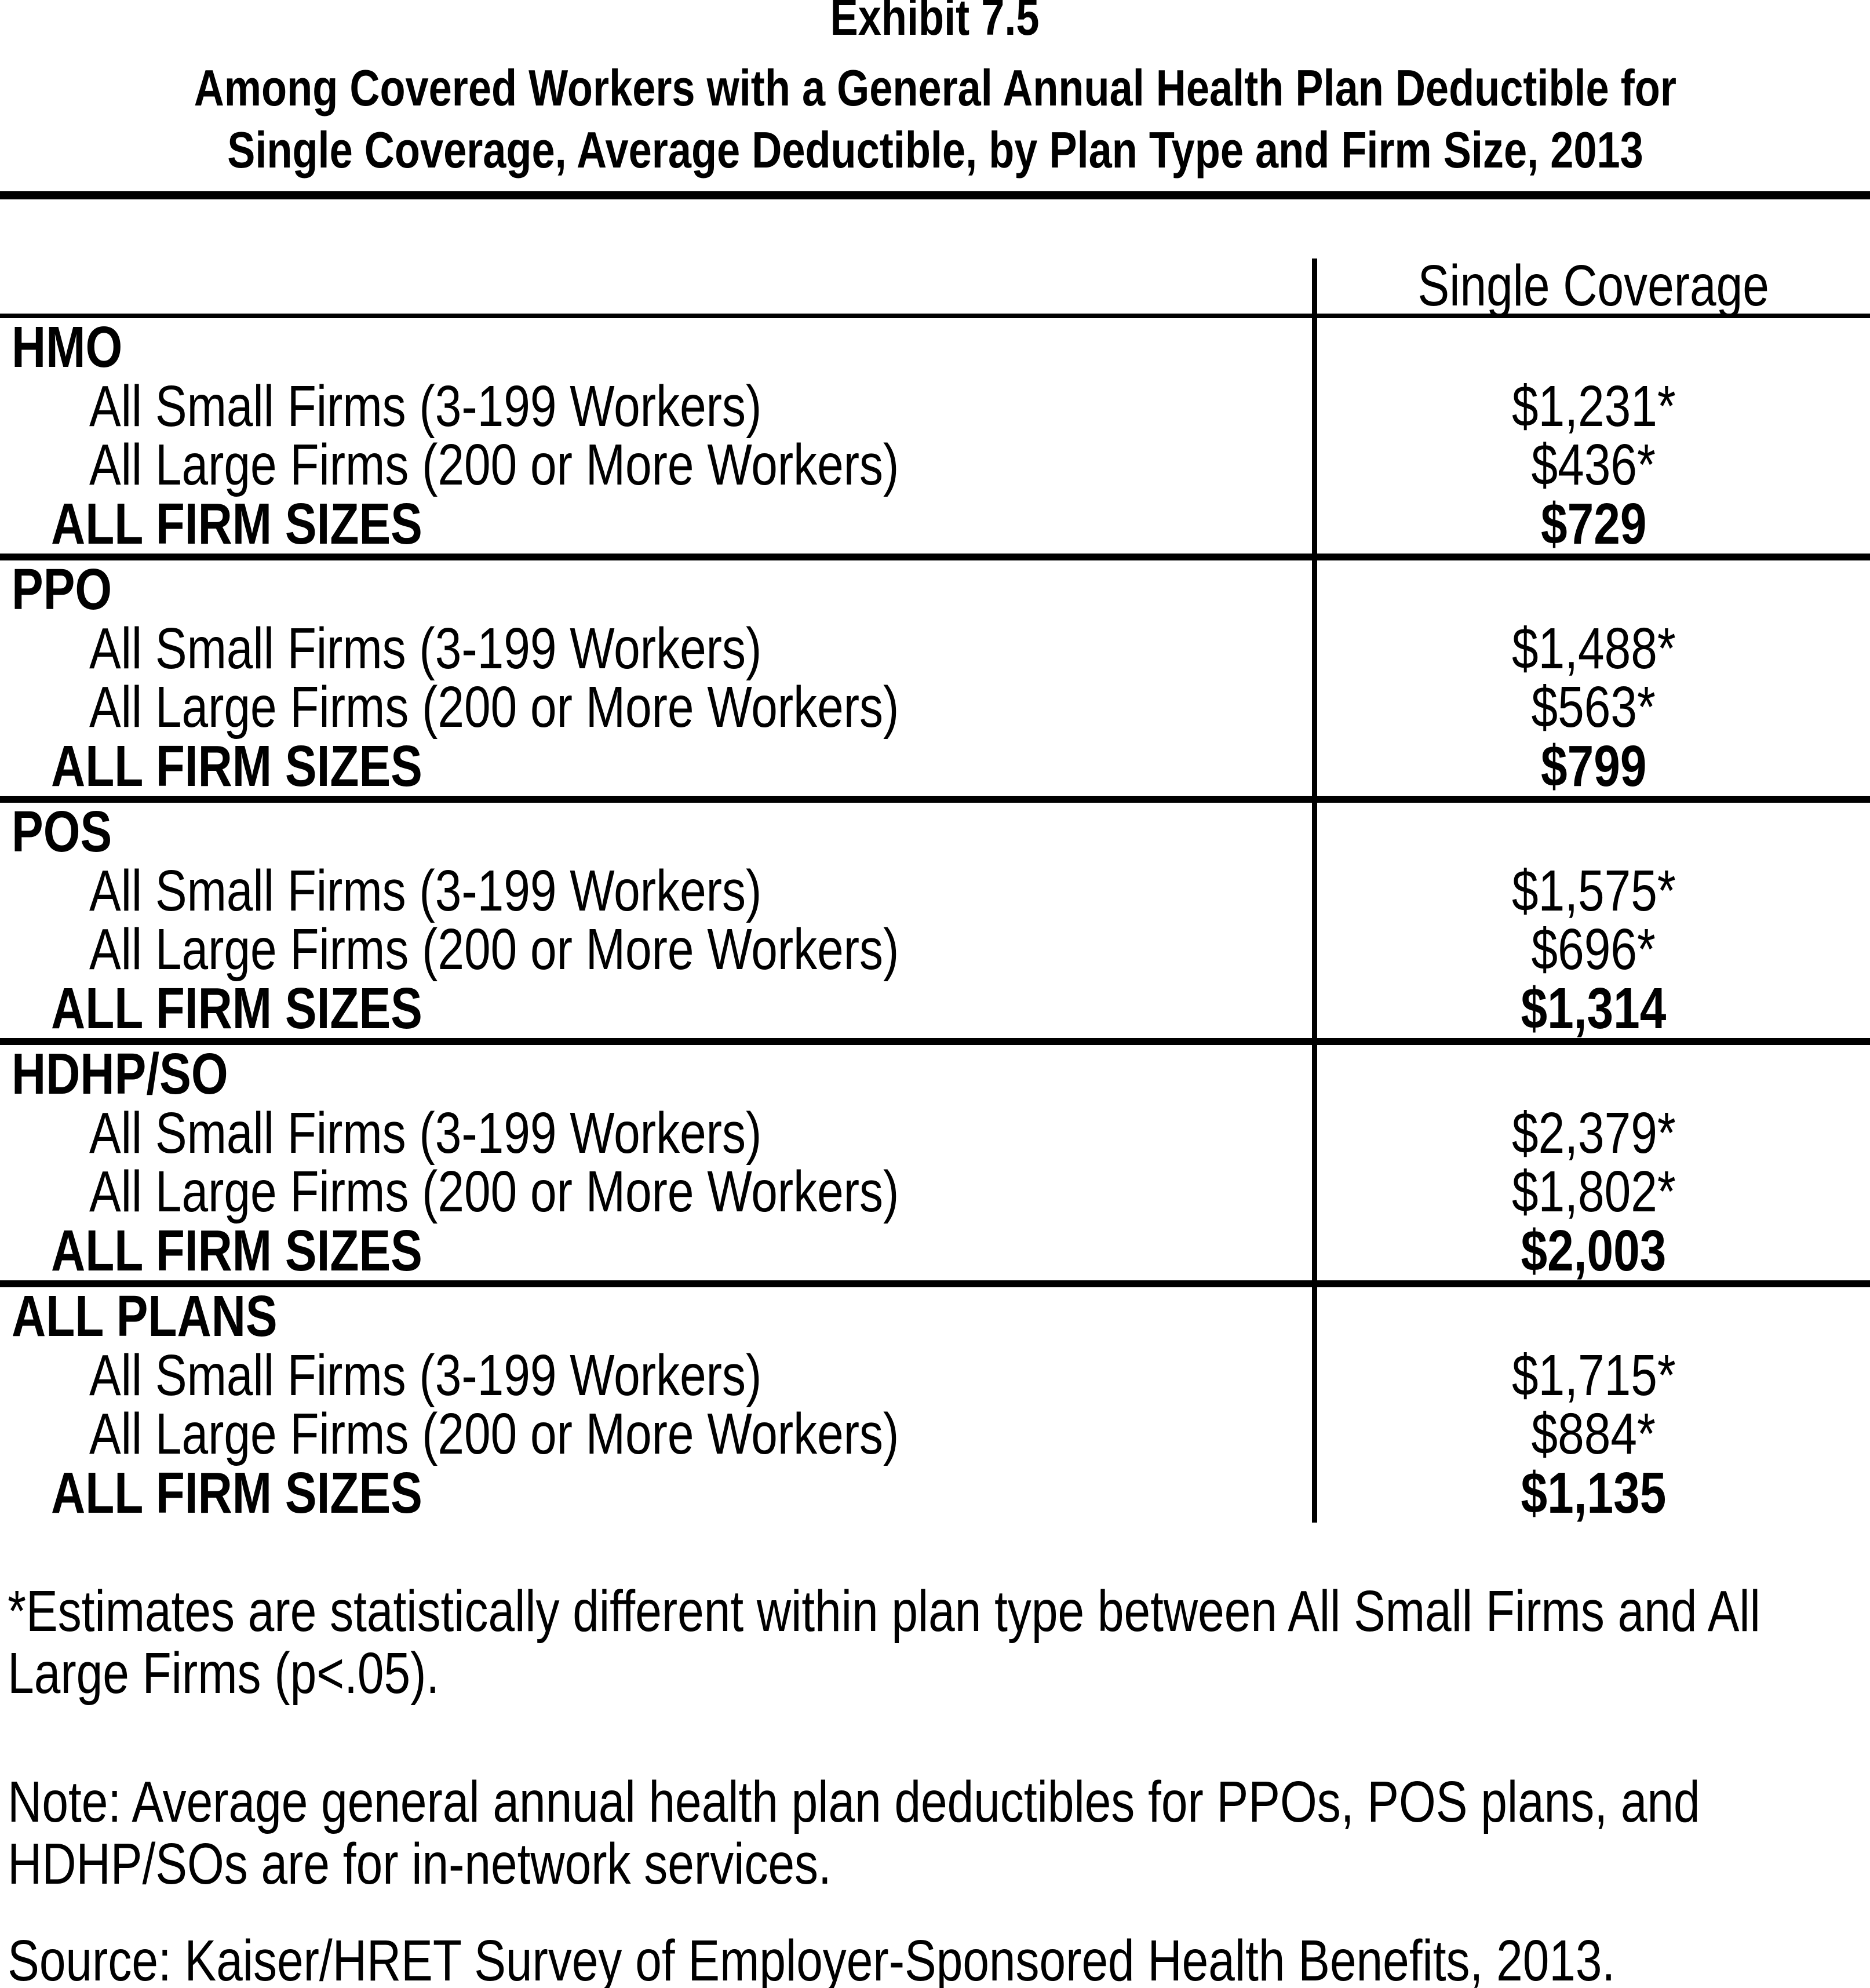 Image resolution: width=1870 pixels, height=1988 pixels. I want to click on value-cell: $436*, so click(1591, 464).